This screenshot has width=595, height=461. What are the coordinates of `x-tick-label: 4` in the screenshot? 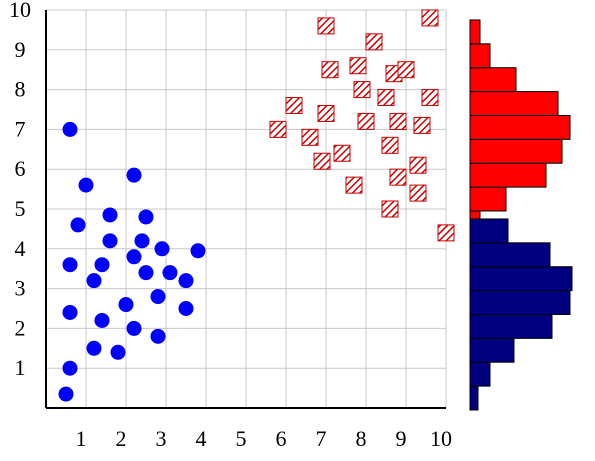 It's located at (201, 438).